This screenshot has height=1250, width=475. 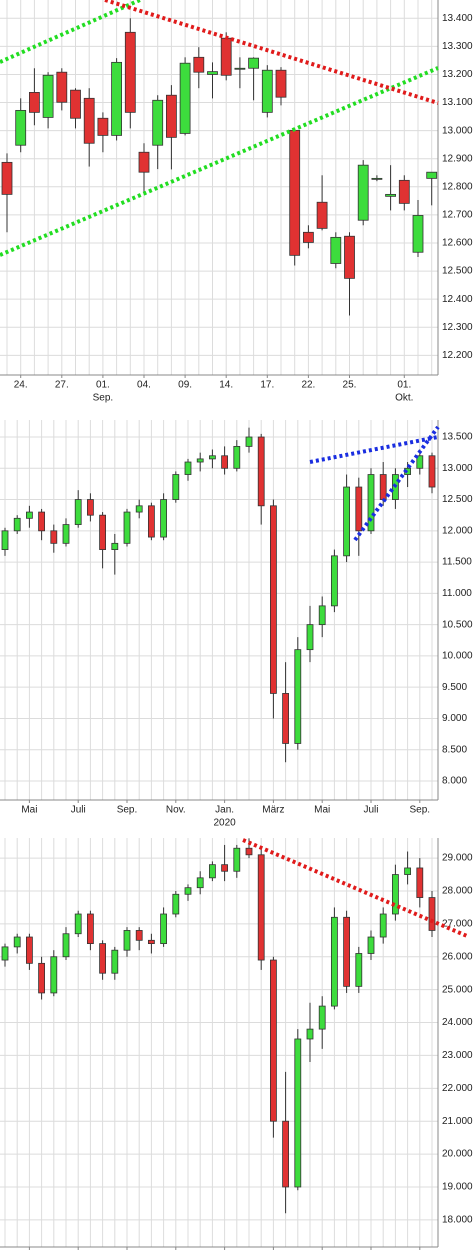 I want to click on y-tick-label: 12.400, so click(x=457, y=299).